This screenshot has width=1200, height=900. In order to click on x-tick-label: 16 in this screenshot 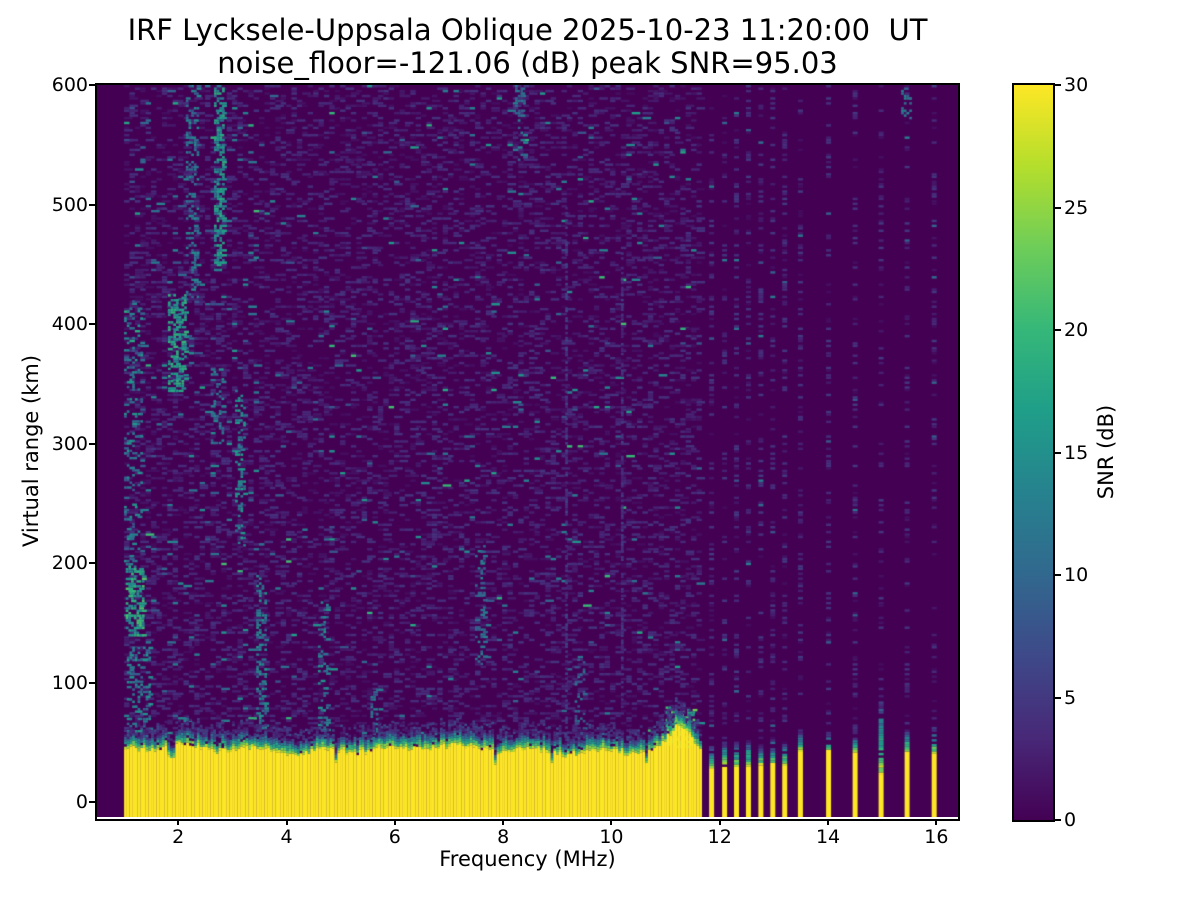, I will do `click(936, 837)`.